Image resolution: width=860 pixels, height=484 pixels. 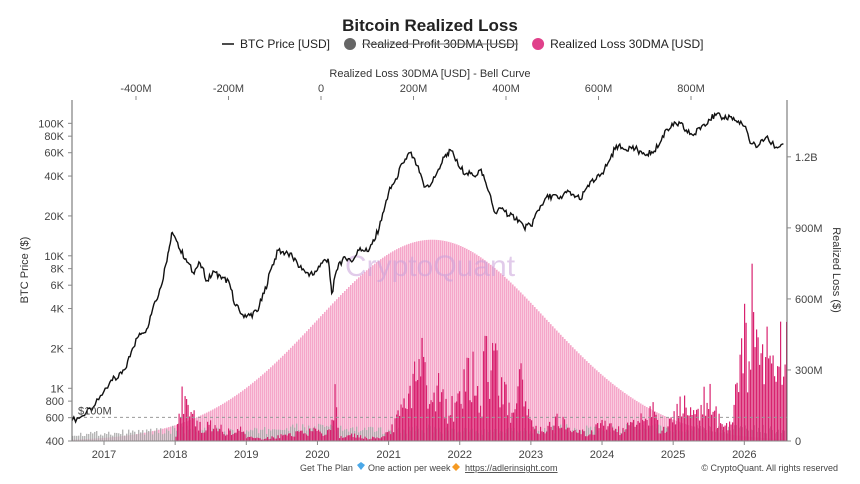 What do you see at coordinates (55, 402) in the screenshot?
I see `left-axis-tick-label: 800` at bounding box center [55, 402].